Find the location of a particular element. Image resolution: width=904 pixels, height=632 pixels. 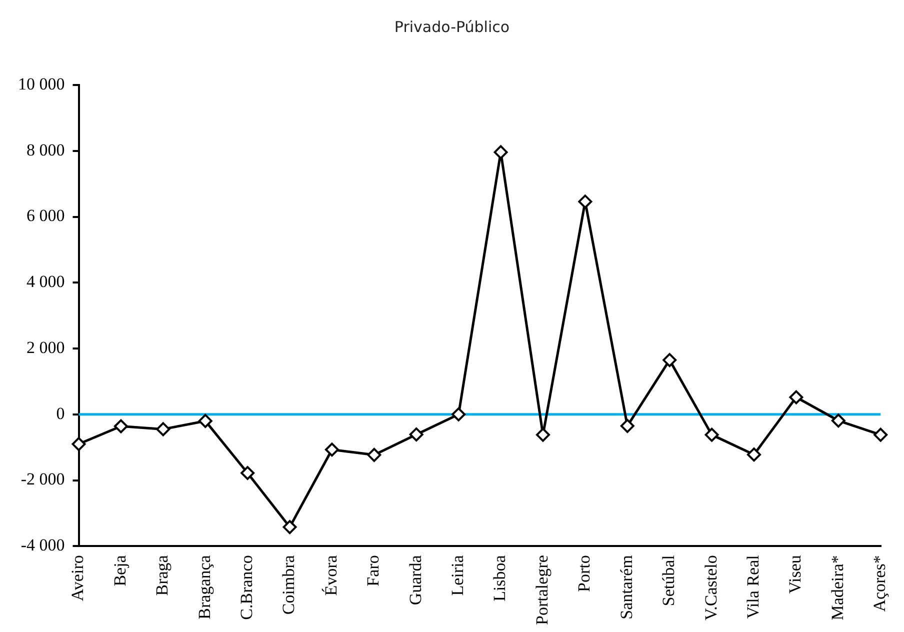

x-tick-label: Coimbra is located at coordinates (288, 584).